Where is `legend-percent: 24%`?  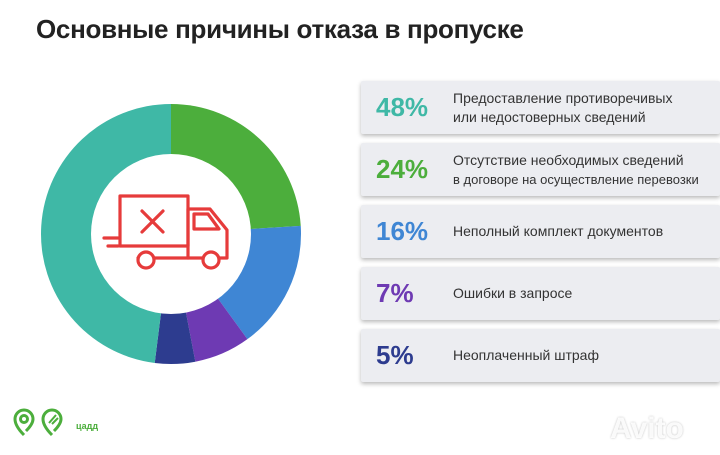 legend-percent: 24% is located at coordinates (402, 169).